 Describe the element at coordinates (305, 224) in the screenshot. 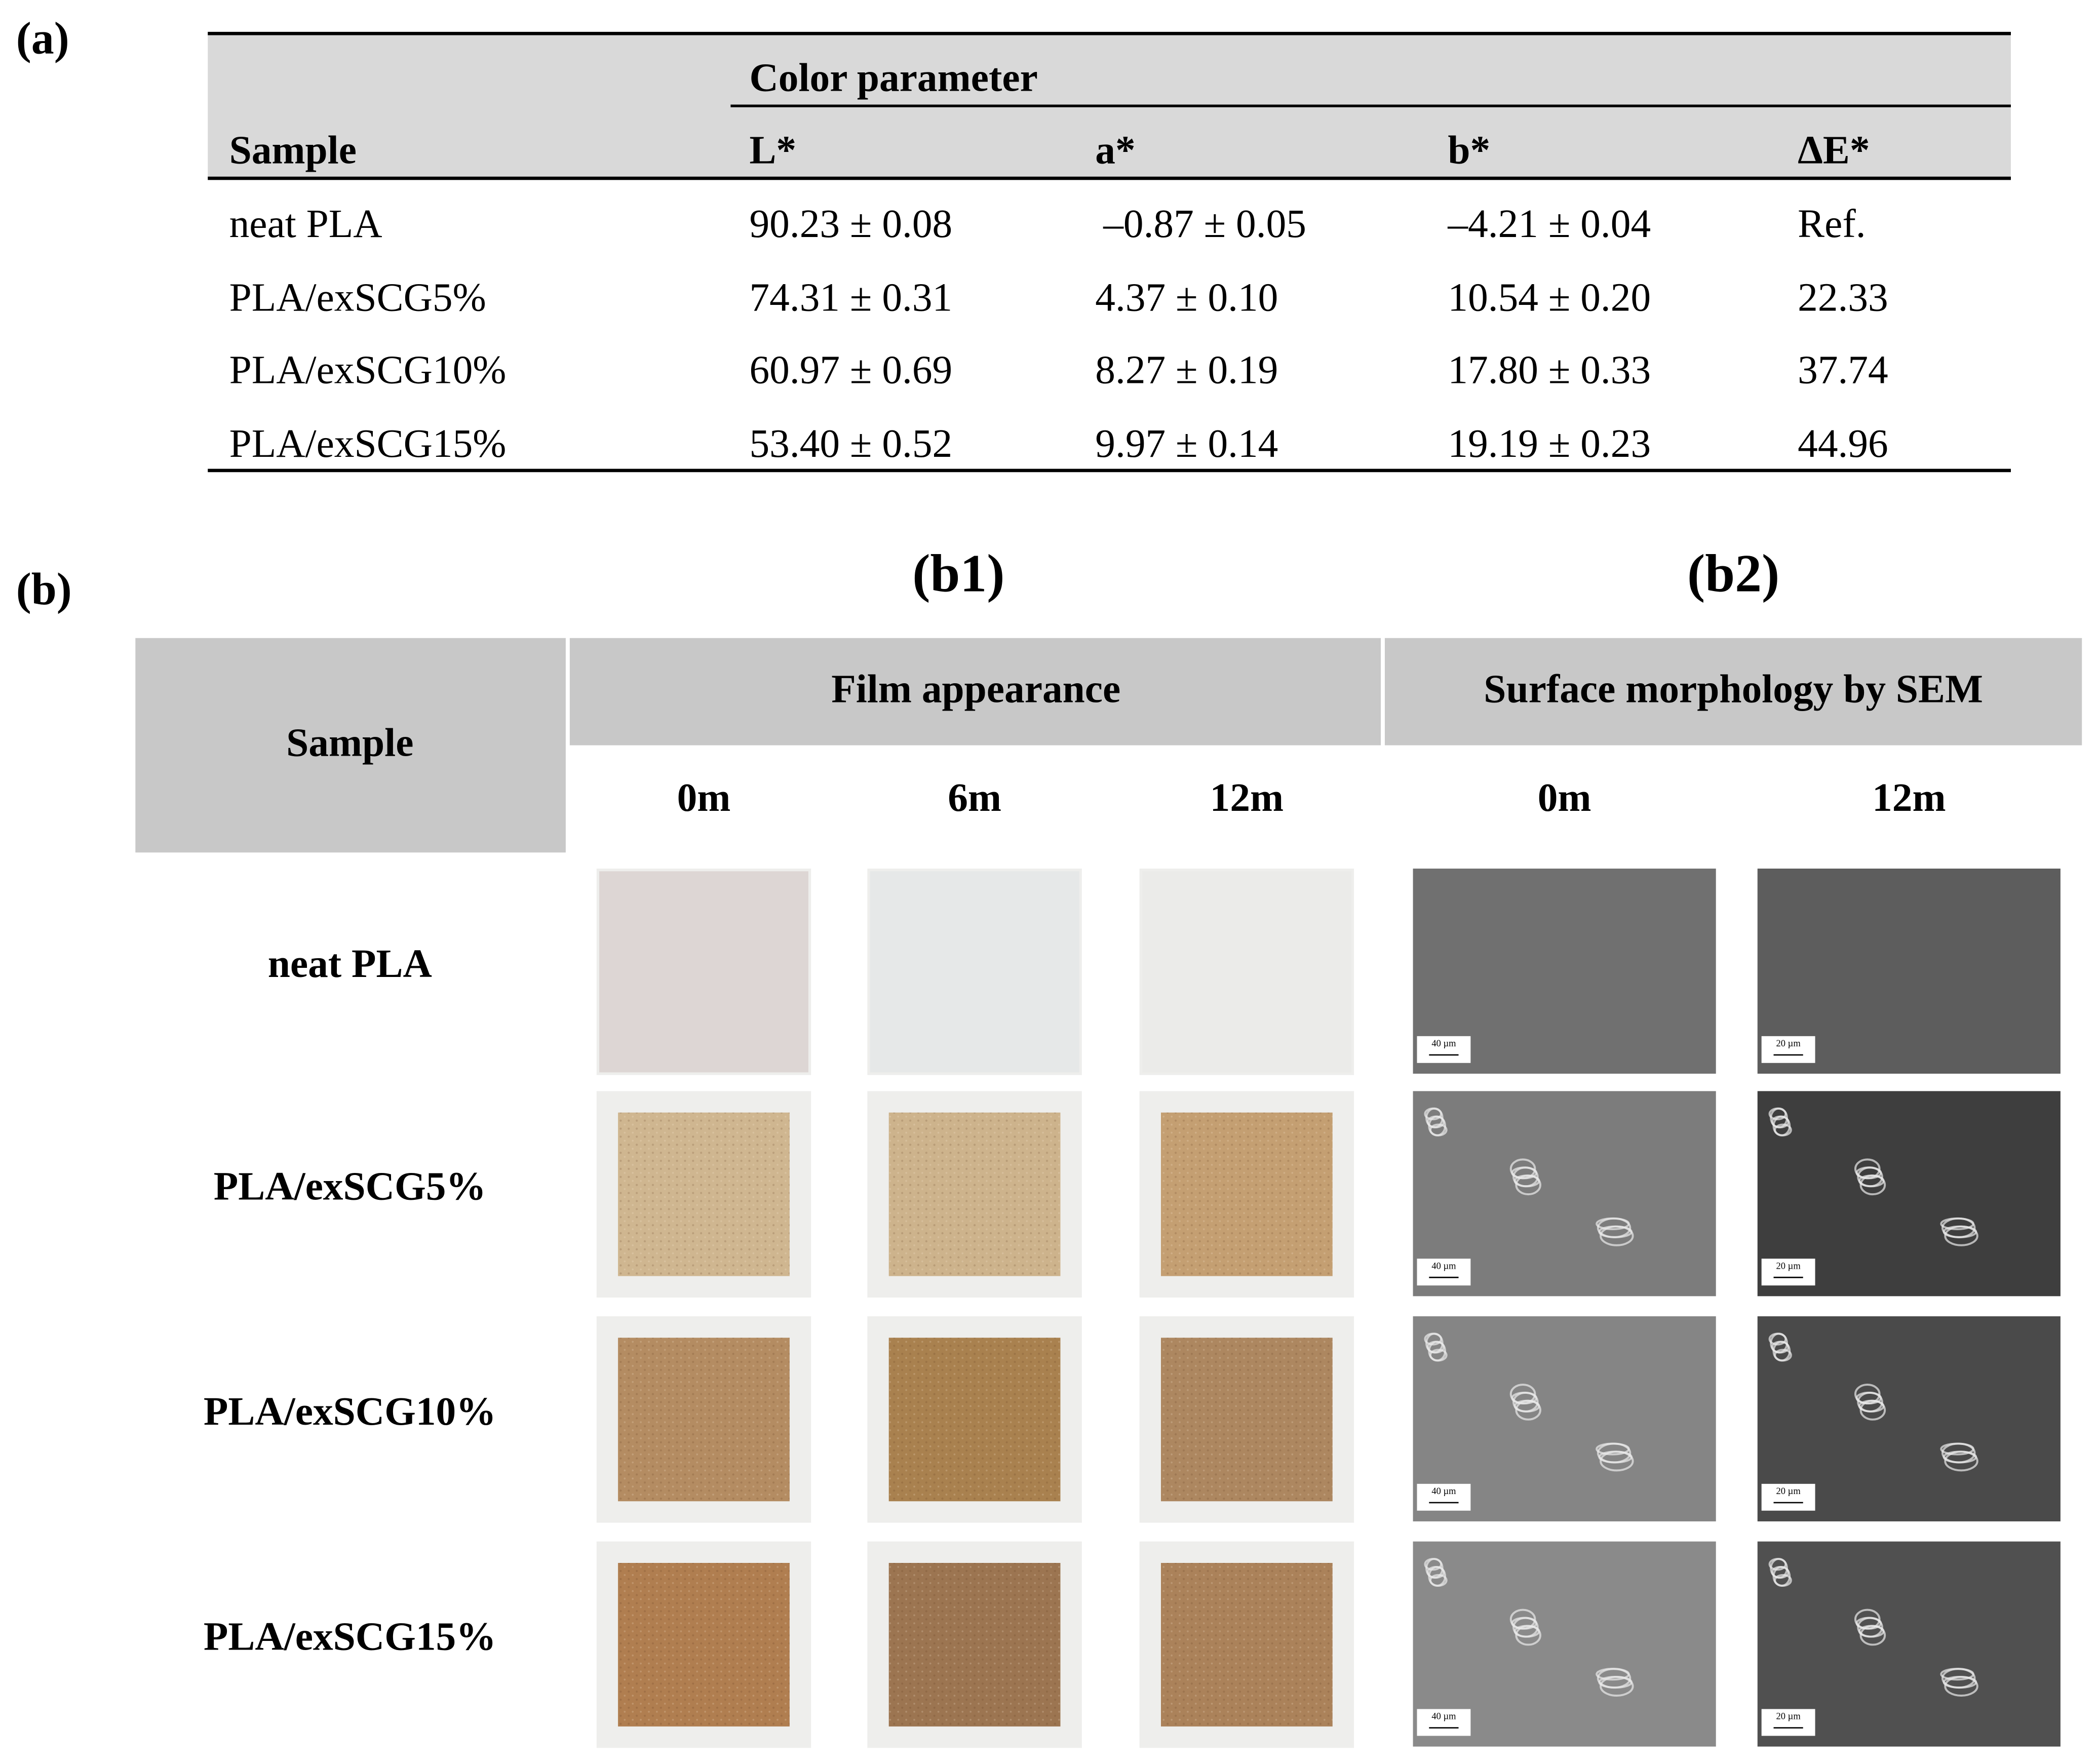

I see `cell: neat PLA` at that location.